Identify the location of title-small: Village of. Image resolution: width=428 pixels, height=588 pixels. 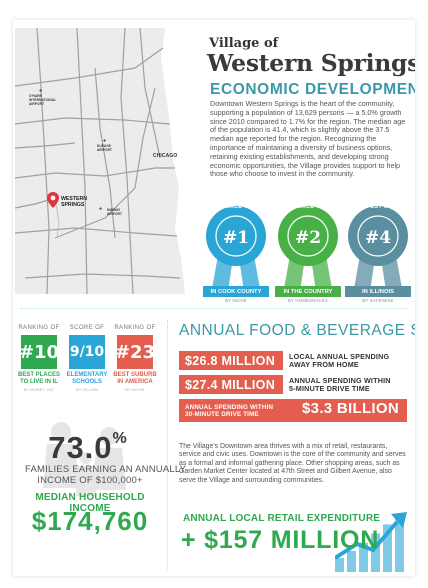
(244, 43).